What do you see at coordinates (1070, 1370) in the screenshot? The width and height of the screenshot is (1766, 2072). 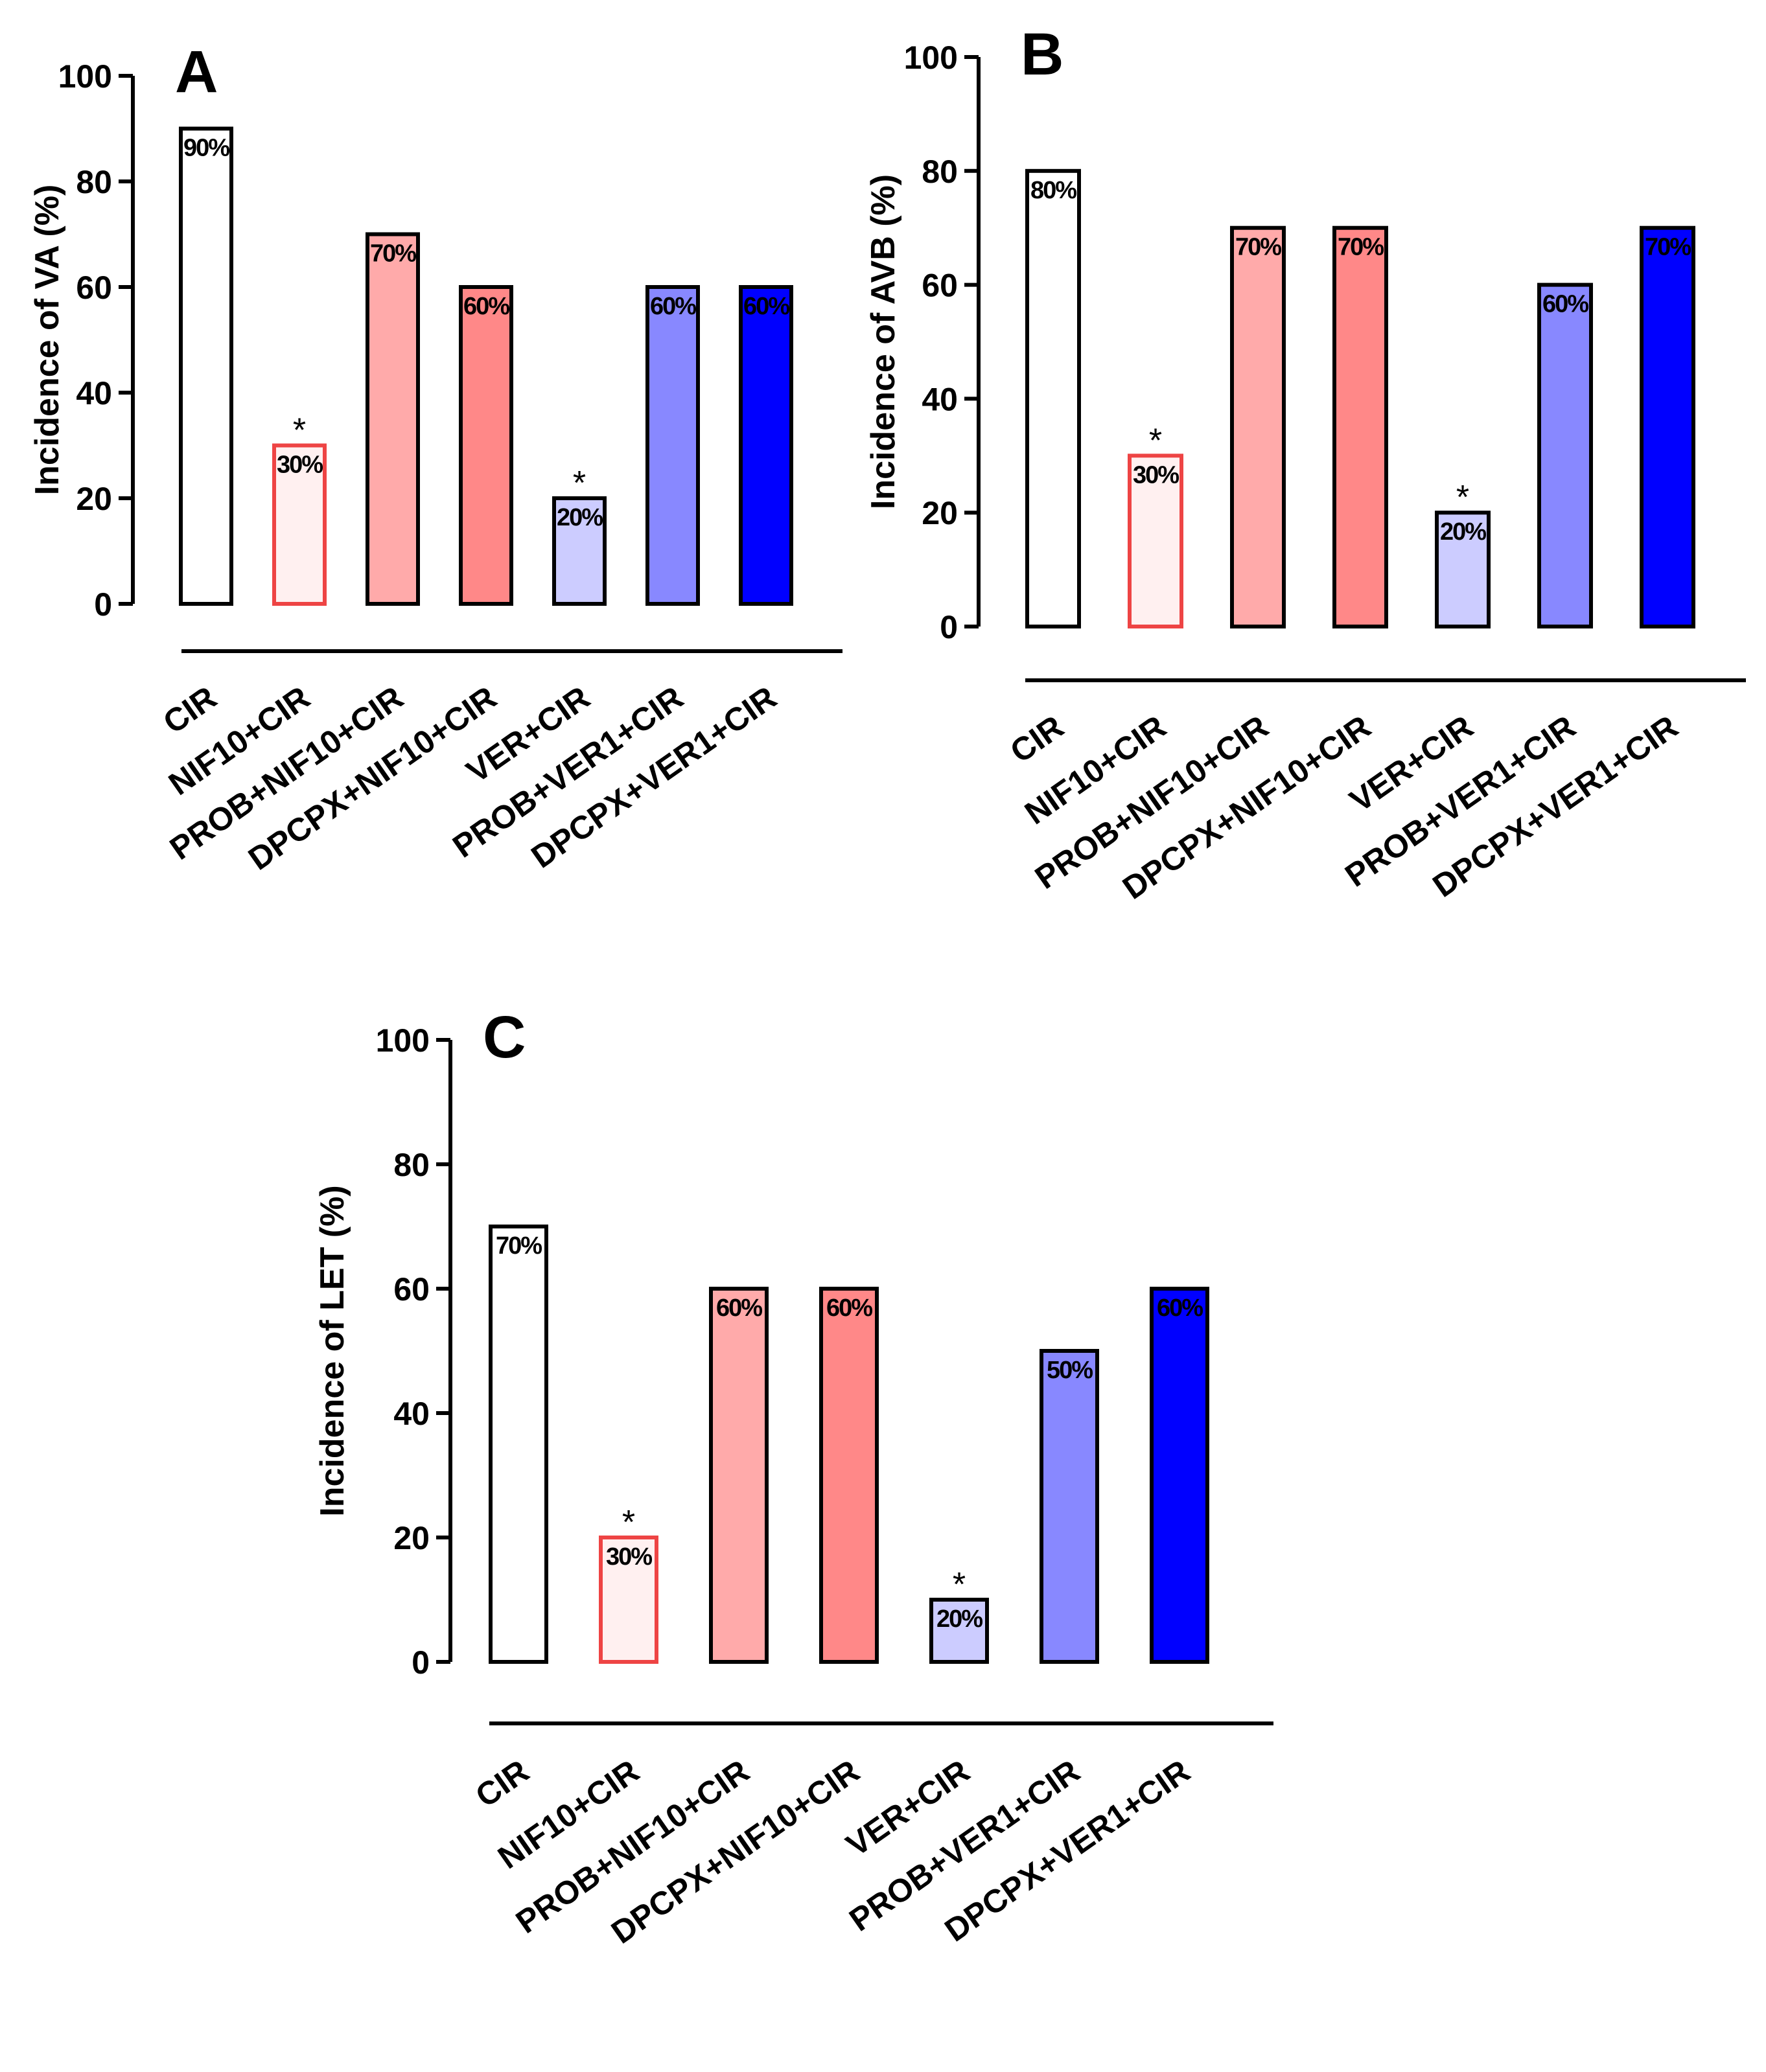 I see `bar-value-label: 50%` at bounding box center [1070, 1370].